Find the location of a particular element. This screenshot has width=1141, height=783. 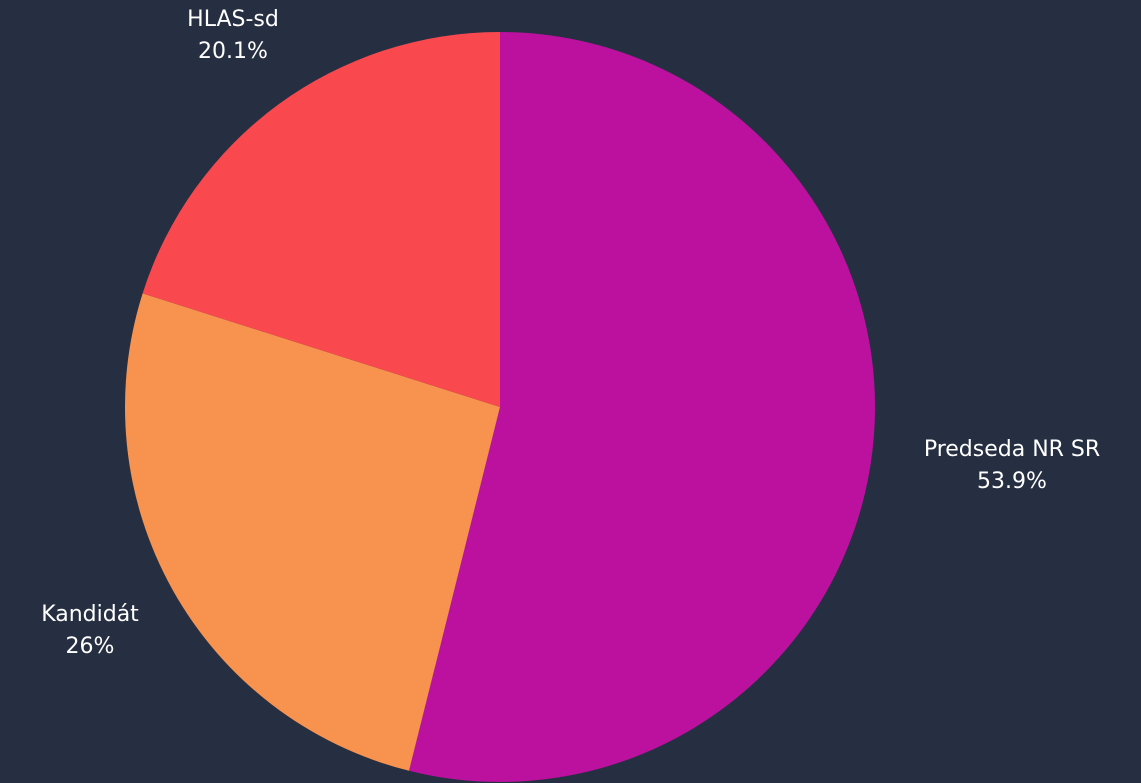

slice-label-3: HLAS-sd is located at coordinates (233, 19).